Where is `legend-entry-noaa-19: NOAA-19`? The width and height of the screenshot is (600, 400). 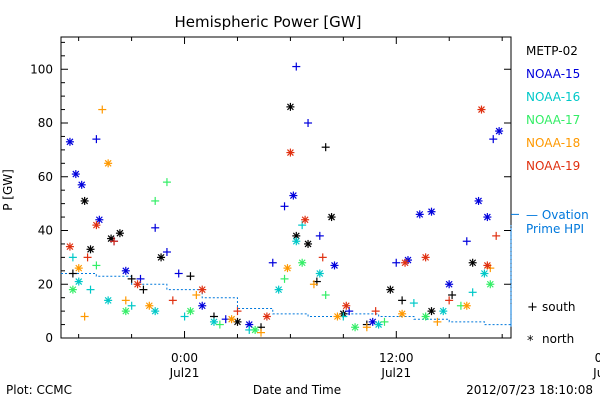 legend-entry-noaa-19: NOAA-19 is located at coordinates (553, 166).